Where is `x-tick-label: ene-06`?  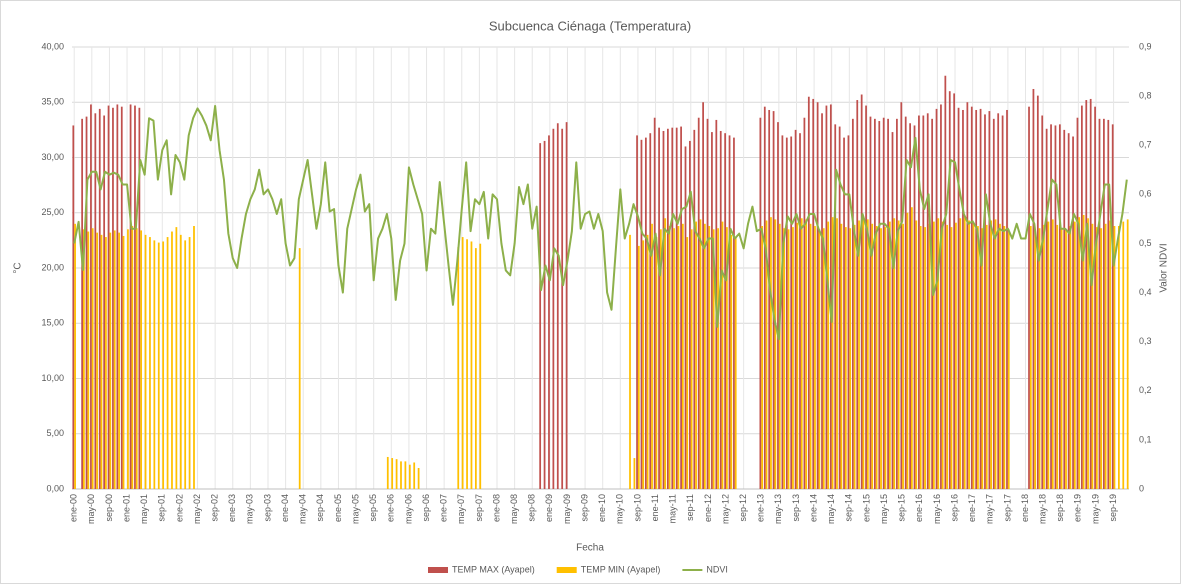 x-tick-label: ene-06 is located at coordinates (391, 508).